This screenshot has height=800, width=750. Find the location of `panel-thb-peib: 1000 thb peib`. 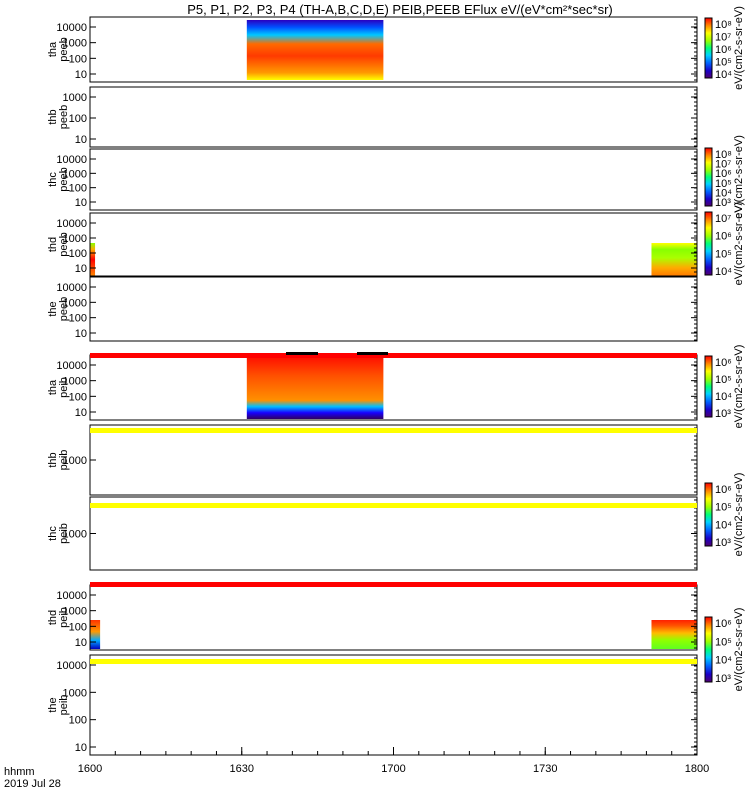

panel-thb-peib: 1000 thb peib is located at coordinates (372, 460).